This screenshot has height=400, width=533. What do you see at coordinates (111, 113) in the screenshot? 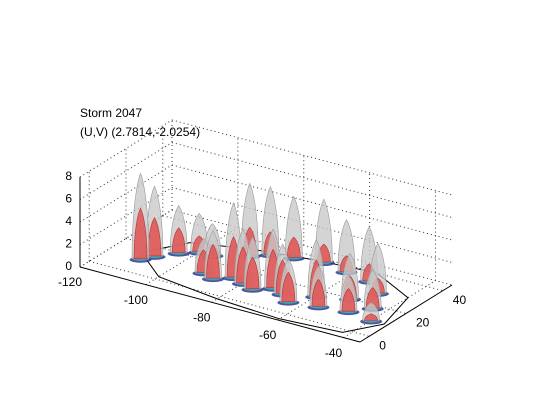
I see `chart-title: Storm 2047` at bounding box center [111, 113].